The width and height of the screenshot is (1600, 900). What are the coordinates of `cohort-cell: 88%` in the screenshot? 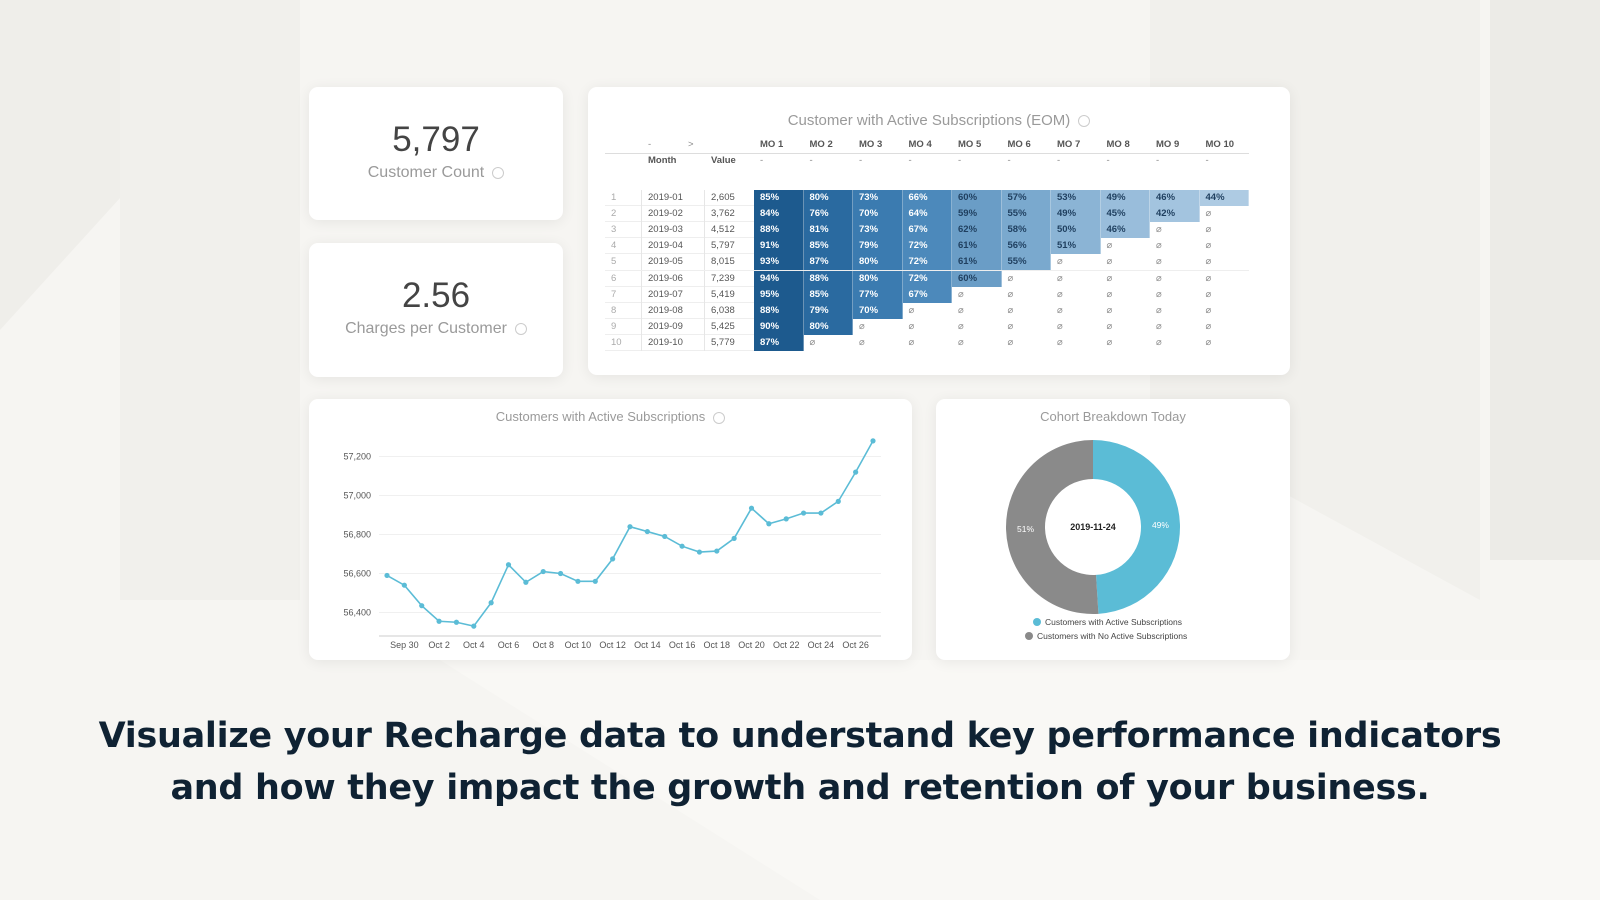 It's located at (779, 230).